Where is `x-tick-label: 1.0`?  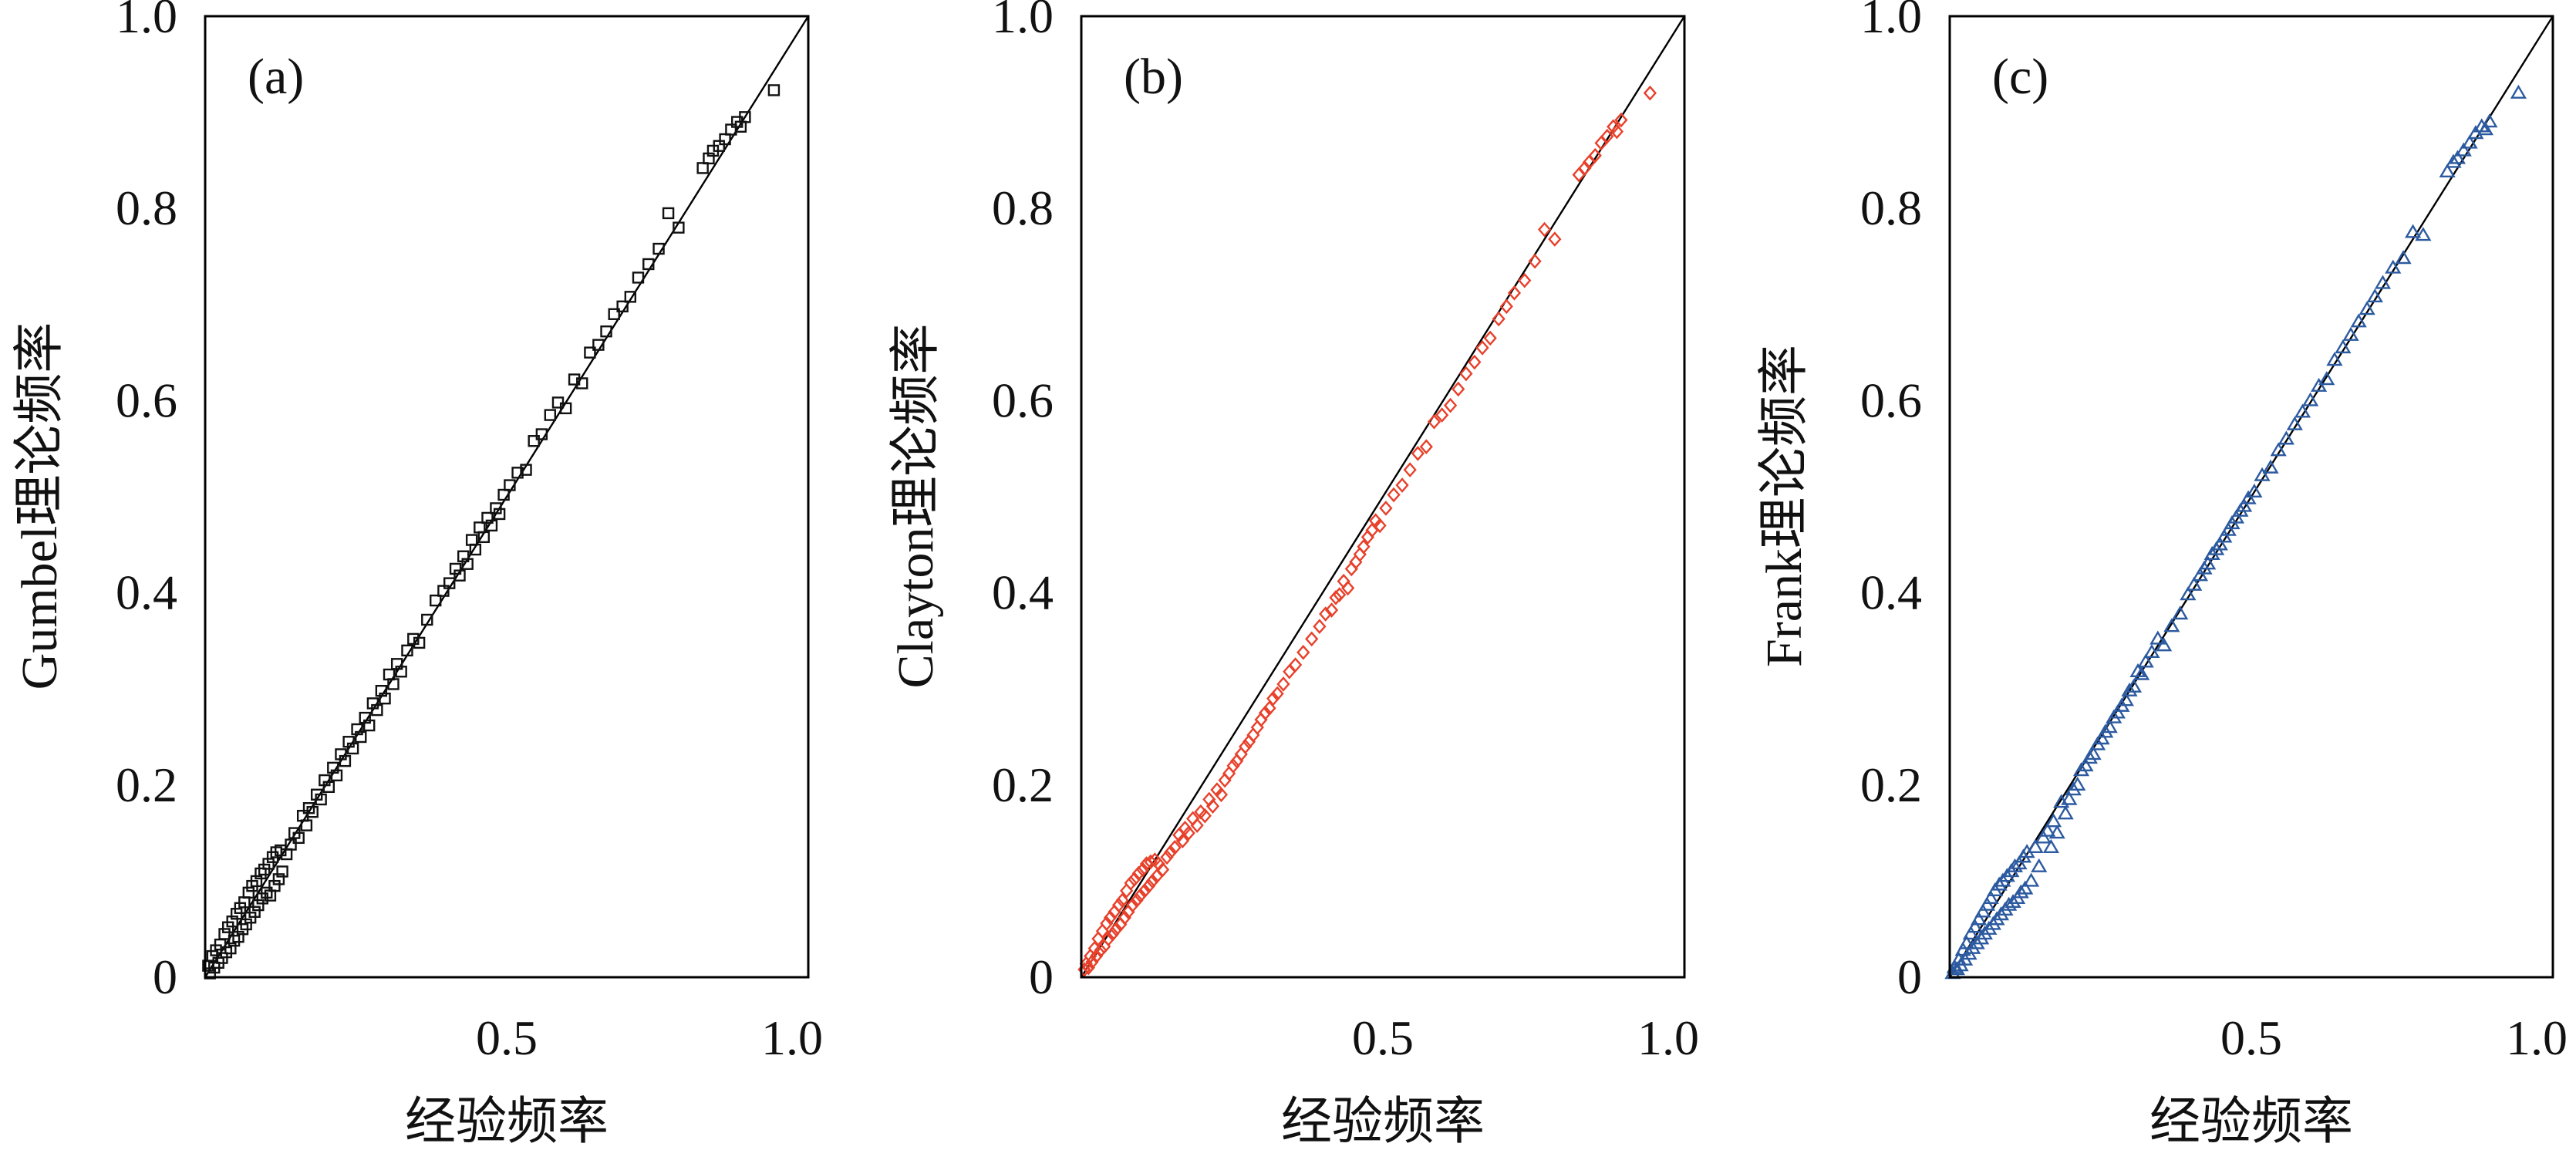
x-tick-label: 1.0 is located at coordinates (792, 1037).